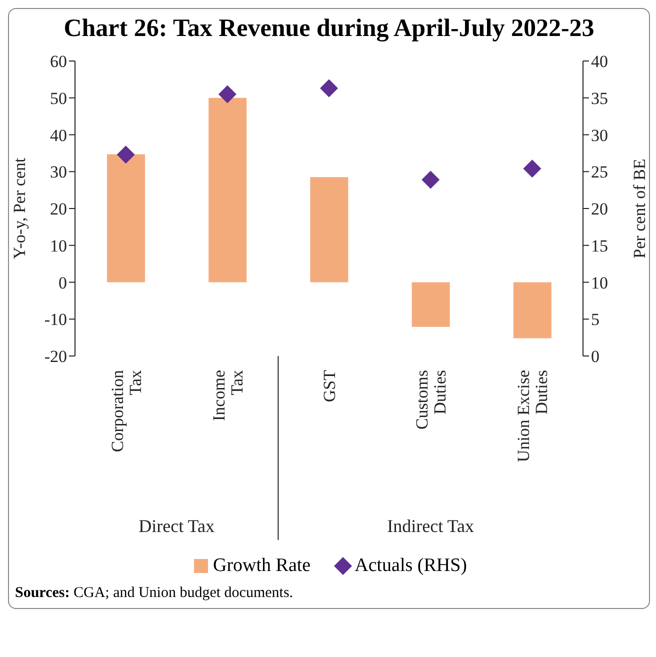 This screenshot has width=656, height=657. I want to click on y-tick-label: 60, so click(58, 62).